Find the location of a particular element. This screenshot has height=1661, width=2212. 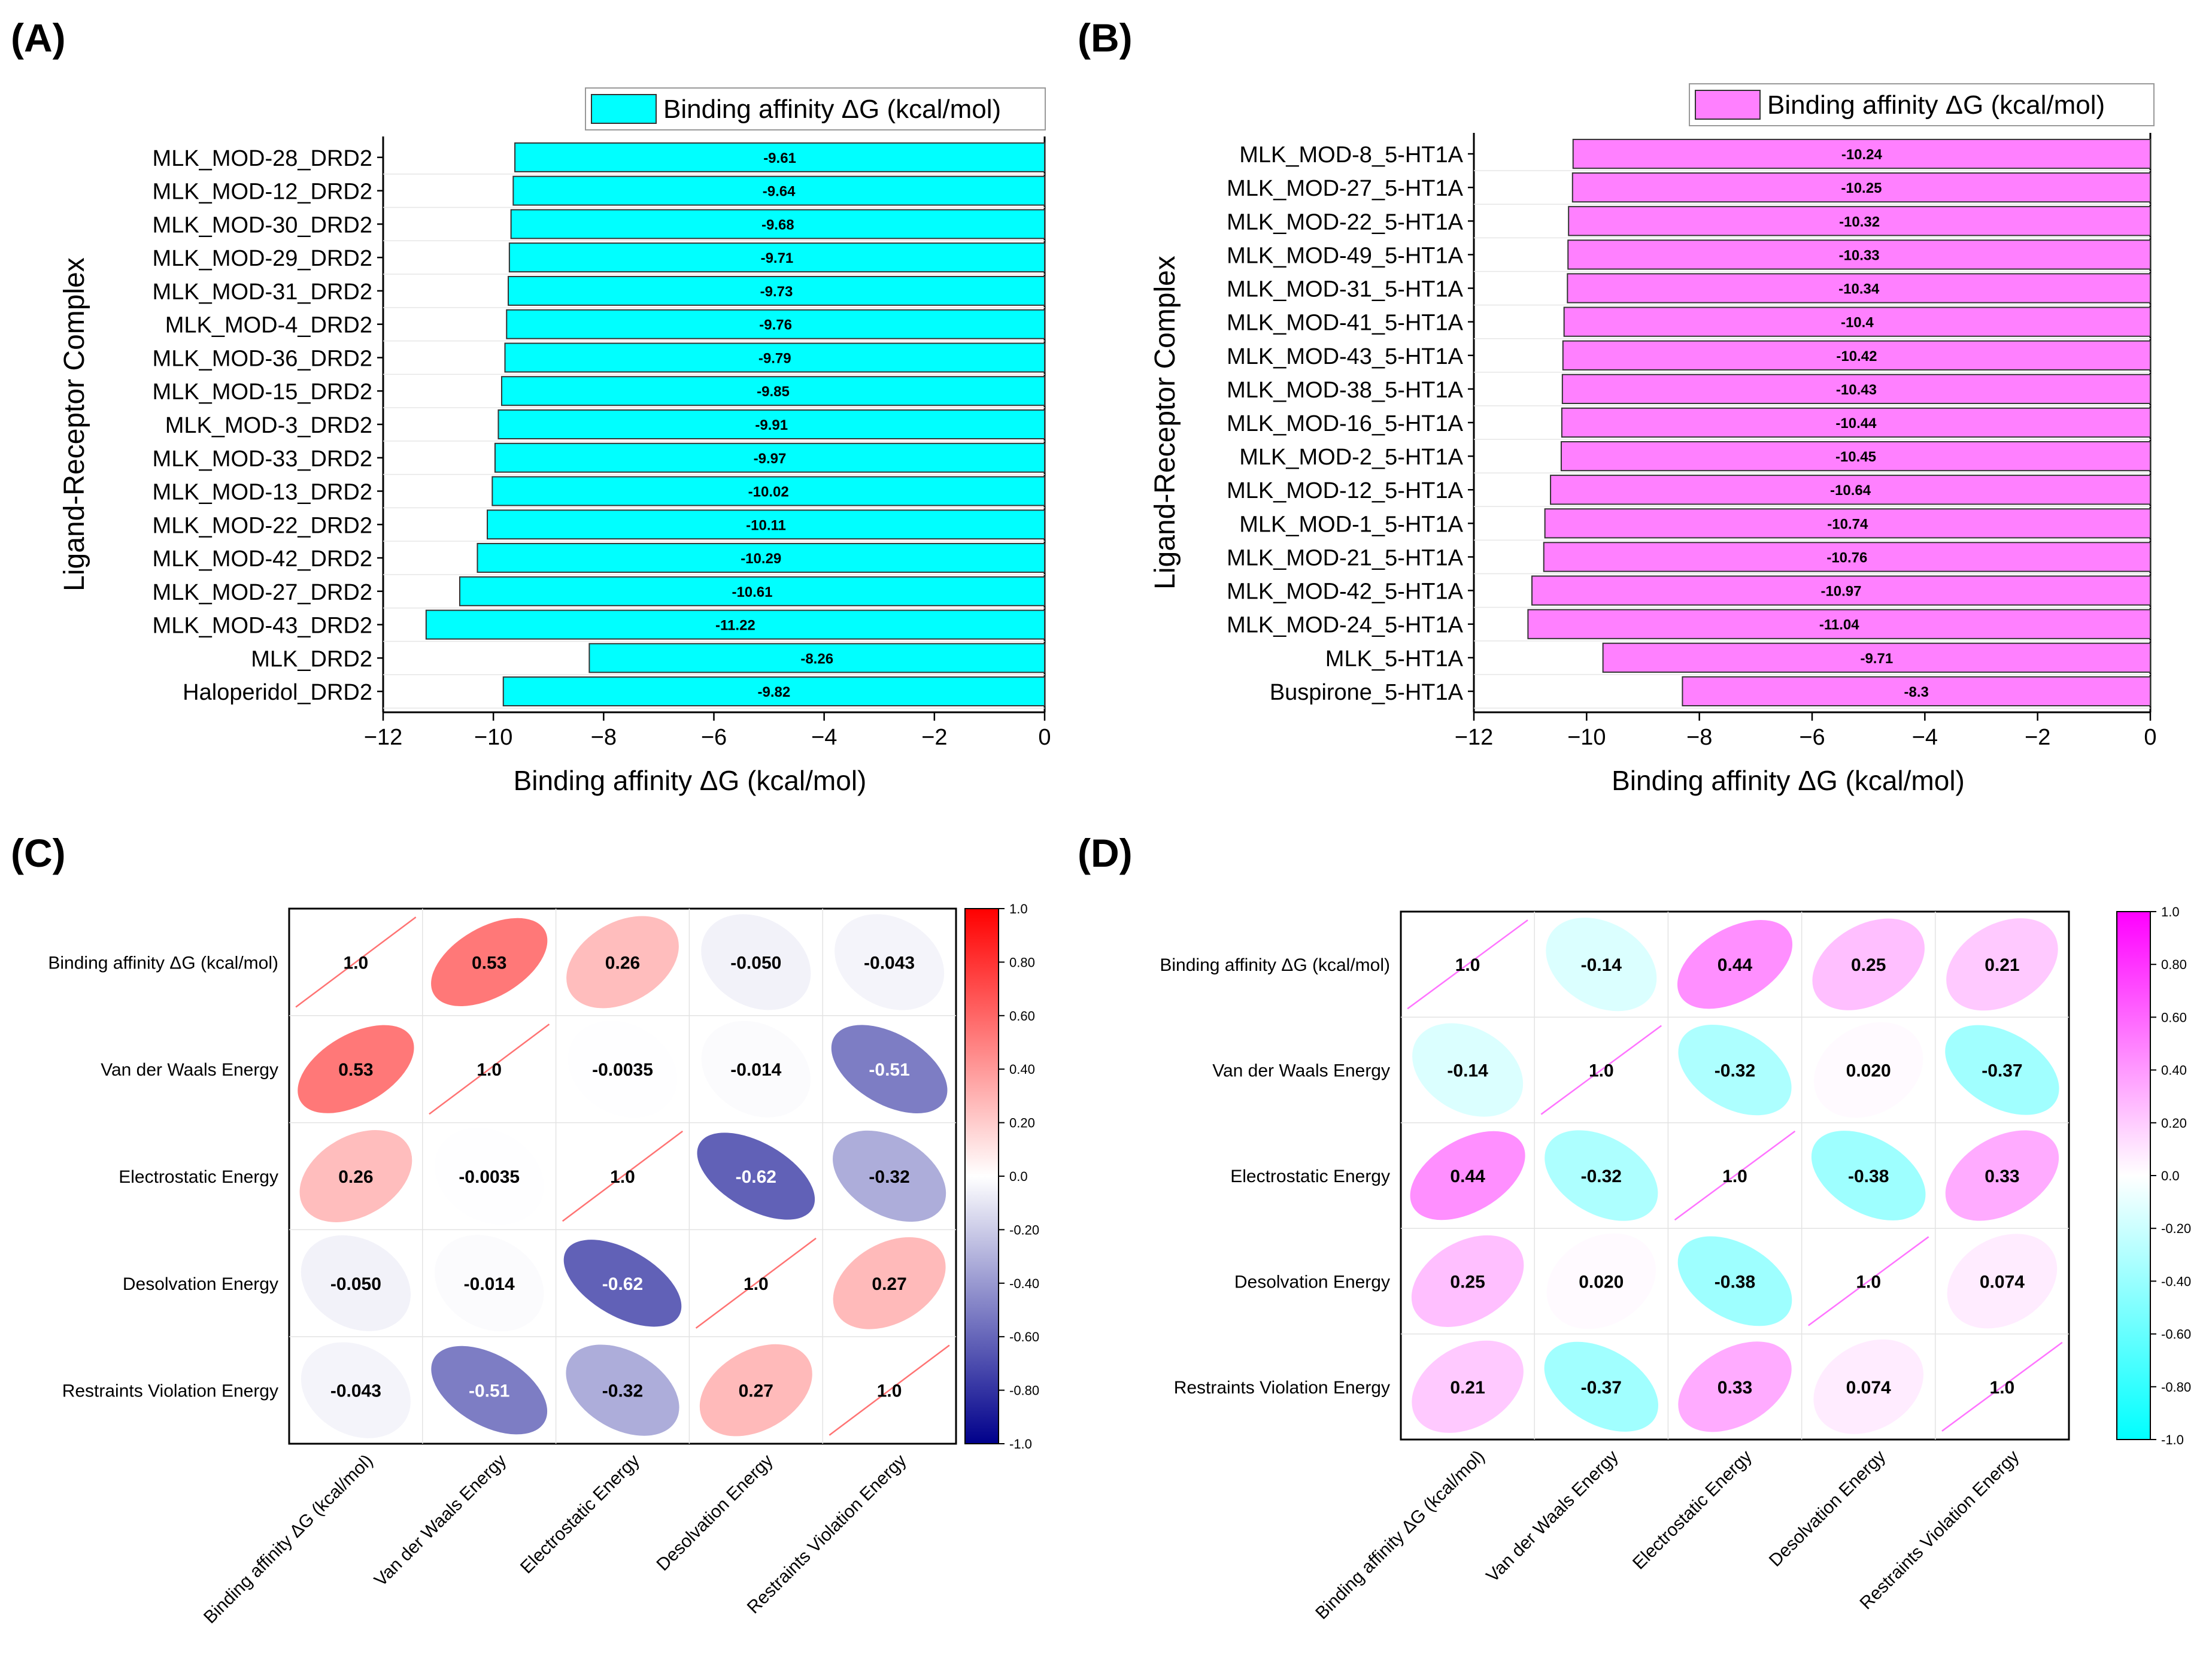

correlation-value: 0.53 is located at coordinates (355, 1070).